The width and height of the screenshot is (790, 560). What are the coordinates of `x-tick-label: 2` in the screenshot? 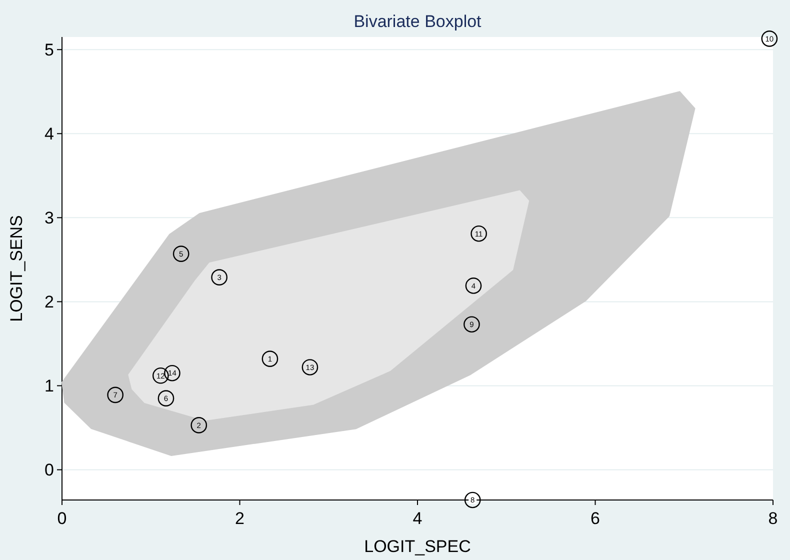 It's located at (239, 518).